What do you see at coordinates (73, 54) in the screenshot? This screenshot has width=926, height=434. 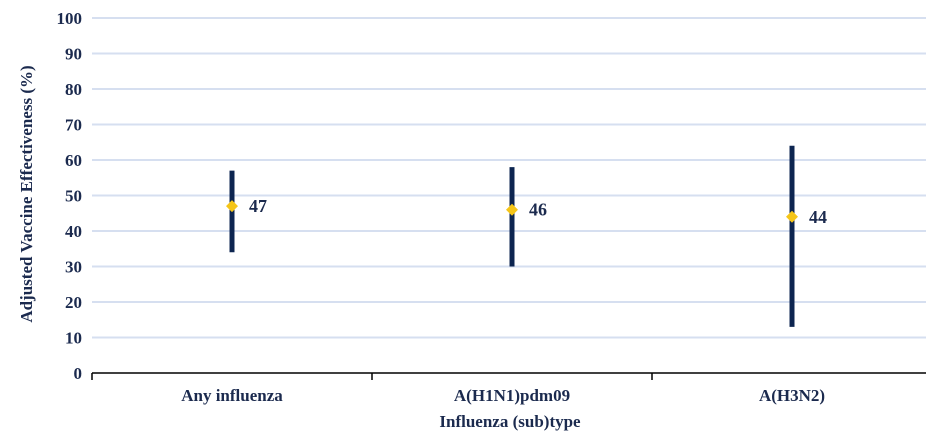 I see `y-tick-label-90: 90` at bounding box center [73, 54].